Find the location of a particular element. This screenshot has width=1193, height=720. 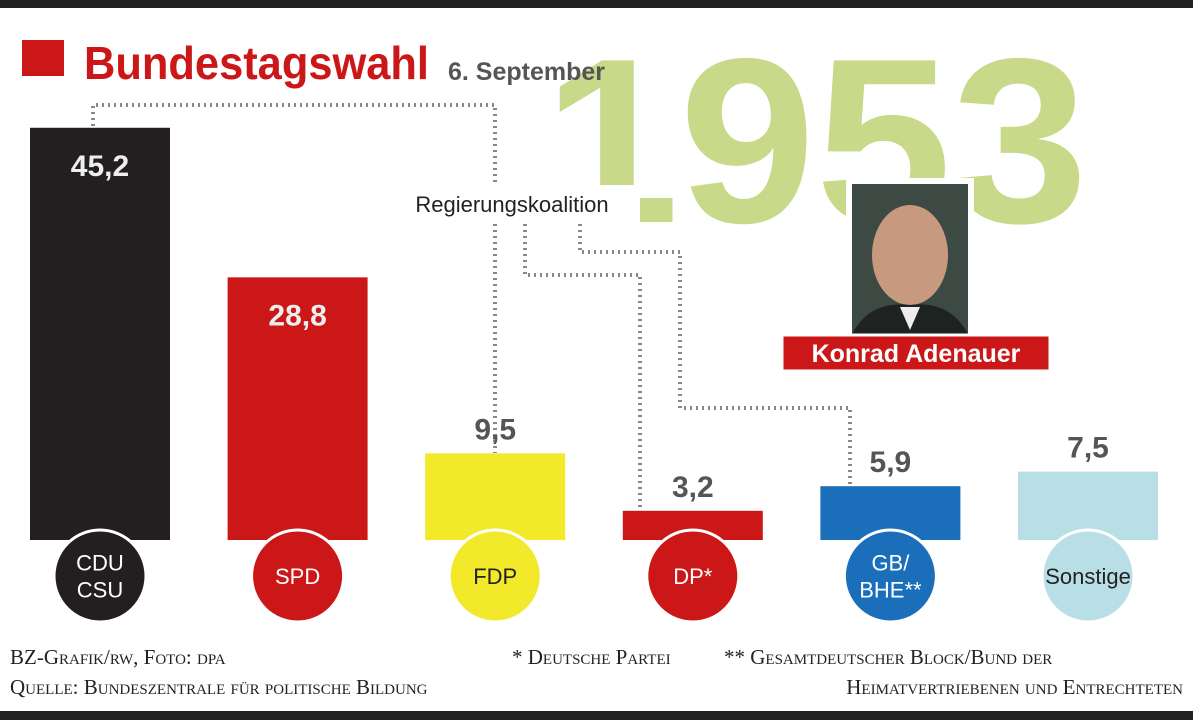

value-label: 3,2 is located at coordinates (693, 487).